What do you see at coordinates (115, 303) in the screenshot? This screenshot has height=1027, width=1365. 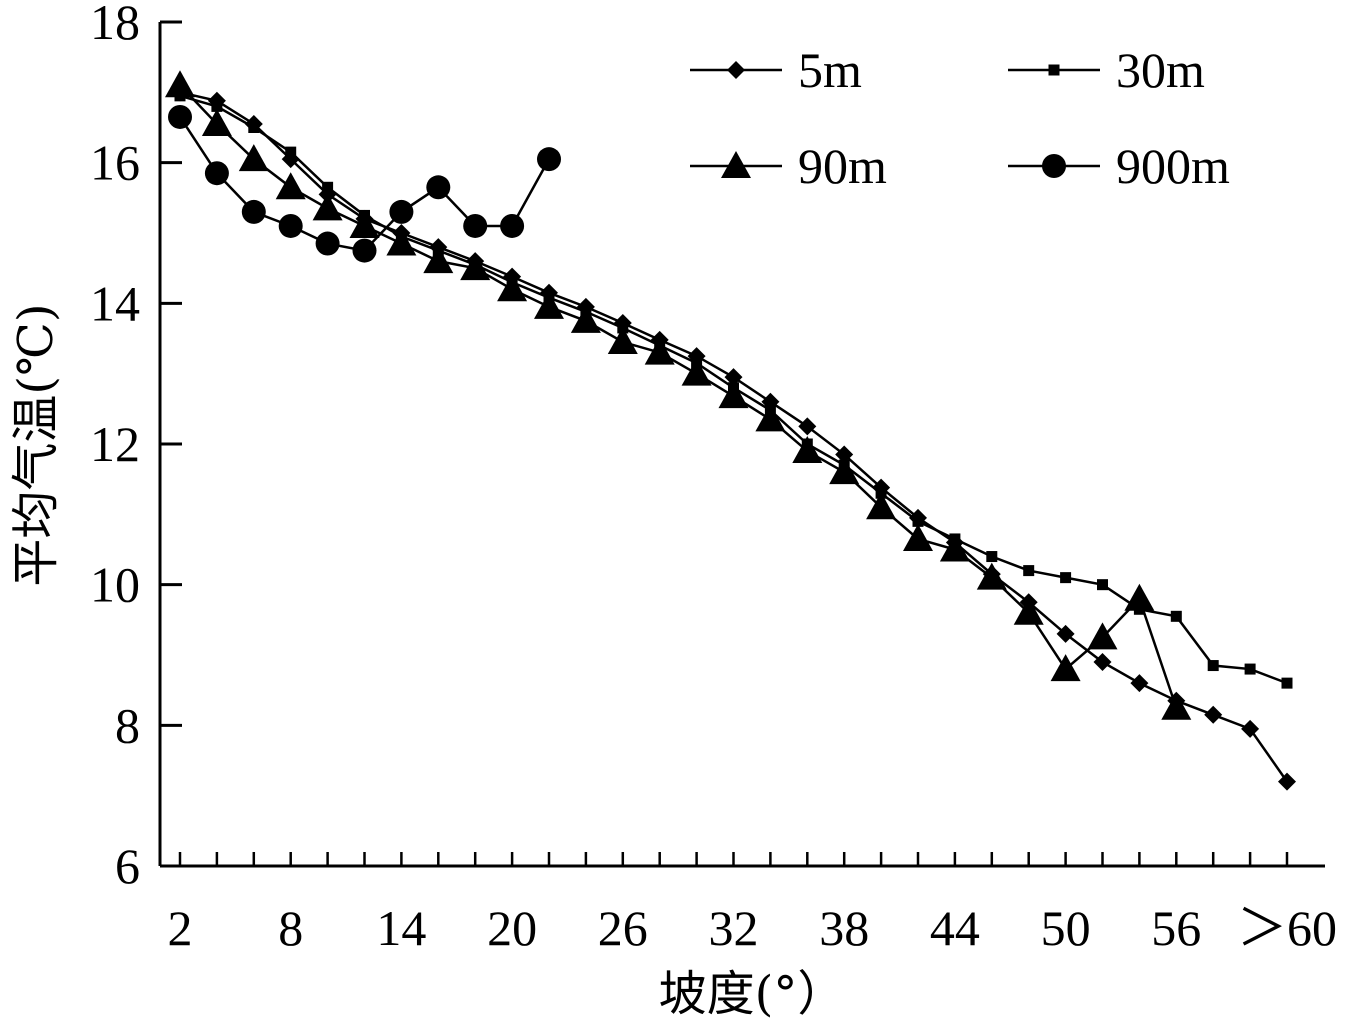 I see `y-tick-label: 14` at bounding box center [115, 303].